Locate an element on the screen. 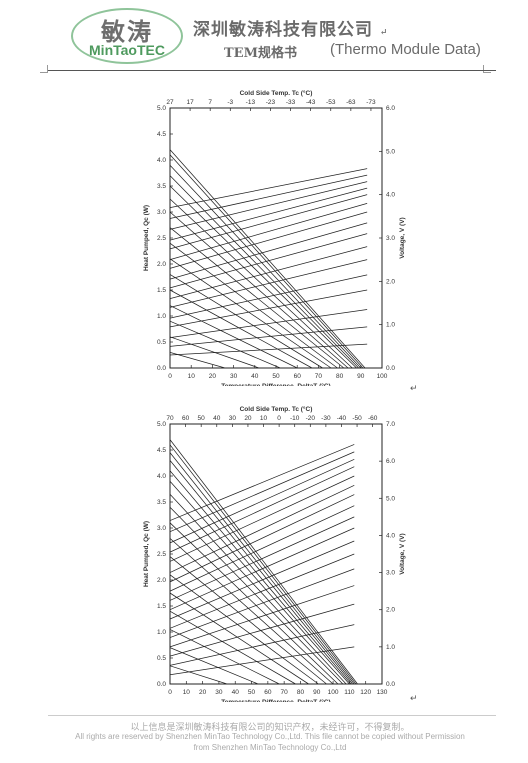 Image resolution: width=528 pixels, height=763 pixels. footer-copyright-cn: 以上信息是深圳敏涛科技有限公司的知识产权，未经许可，不得复制。 is located at coordinates (270, 727).